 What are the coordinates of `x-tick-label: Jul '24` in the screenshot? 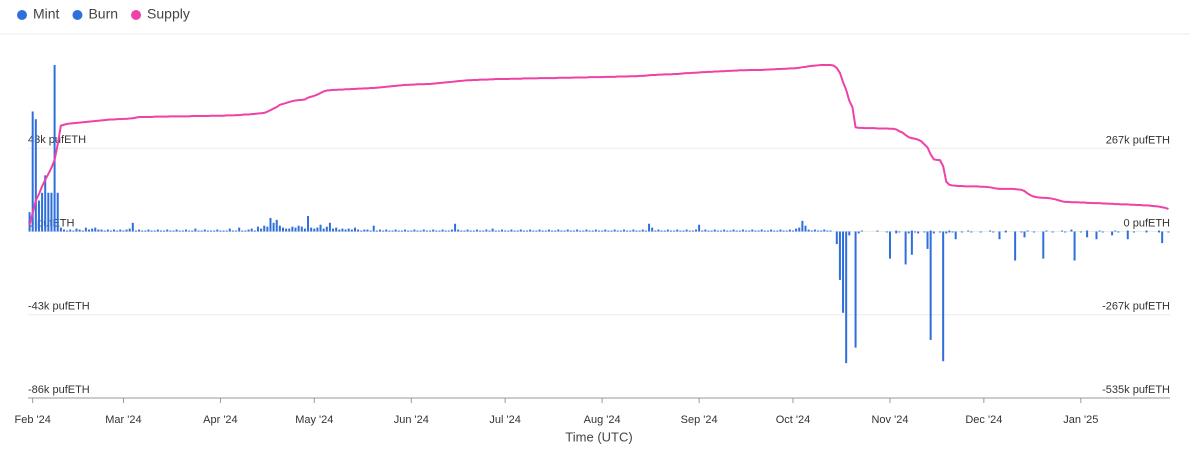 It's located at (504, 420).